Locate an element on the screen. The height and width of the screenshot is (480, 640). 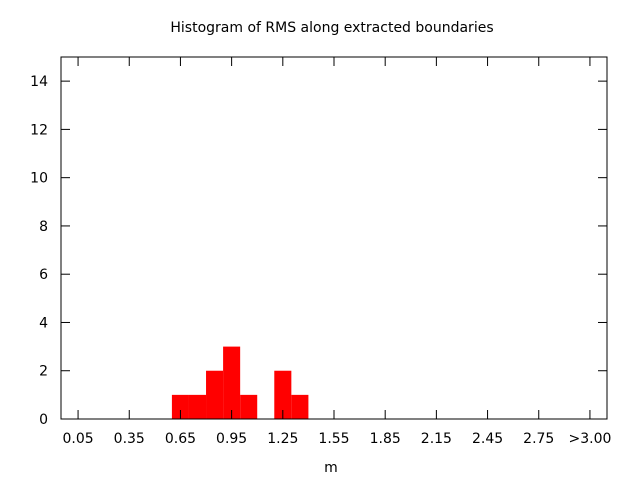
y-tick-label: 12 is located at coordinates (39, 130).